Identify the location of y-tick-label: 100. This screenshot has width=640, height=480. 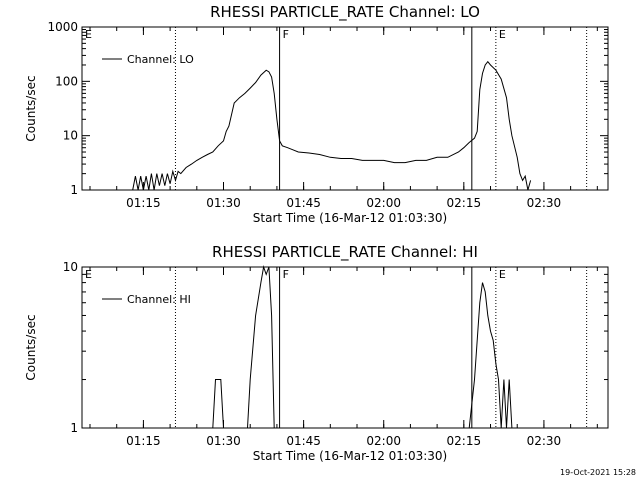
(66, 81).